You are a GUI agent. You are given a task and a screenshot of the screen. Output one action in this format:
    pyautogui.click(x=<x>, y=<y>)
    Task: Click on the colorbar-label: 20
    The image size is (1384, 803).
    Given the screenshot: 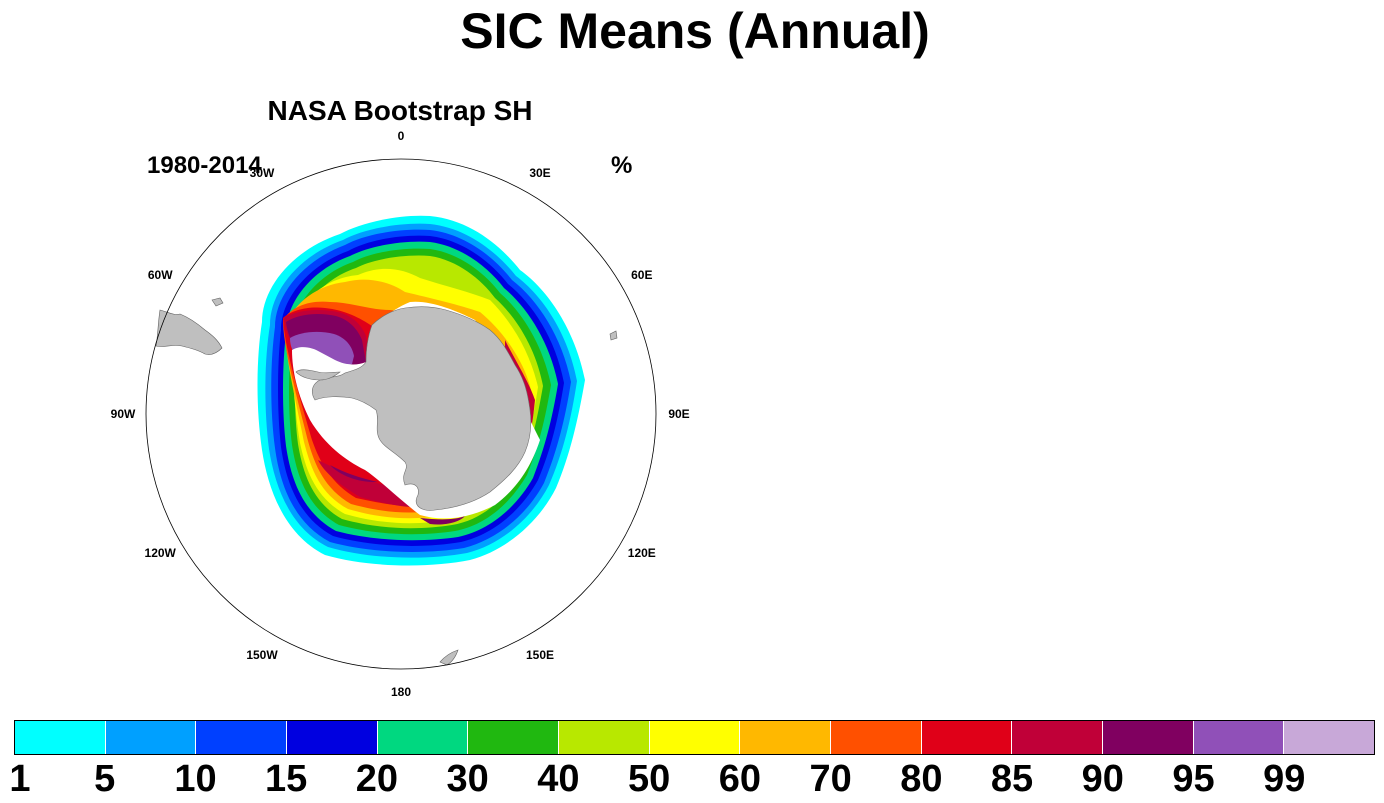 What is the action you would take?
    pyautogui.click(x=377, y=779)
    